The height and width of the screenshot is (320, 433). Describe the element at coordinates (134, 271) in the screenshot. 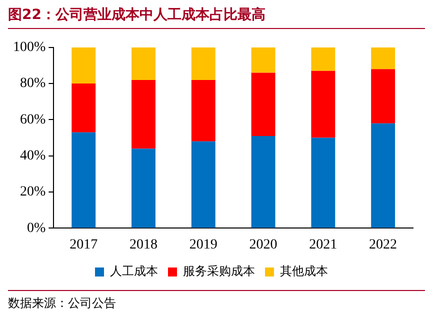

I see `legend-label: 人工成本` at that location.